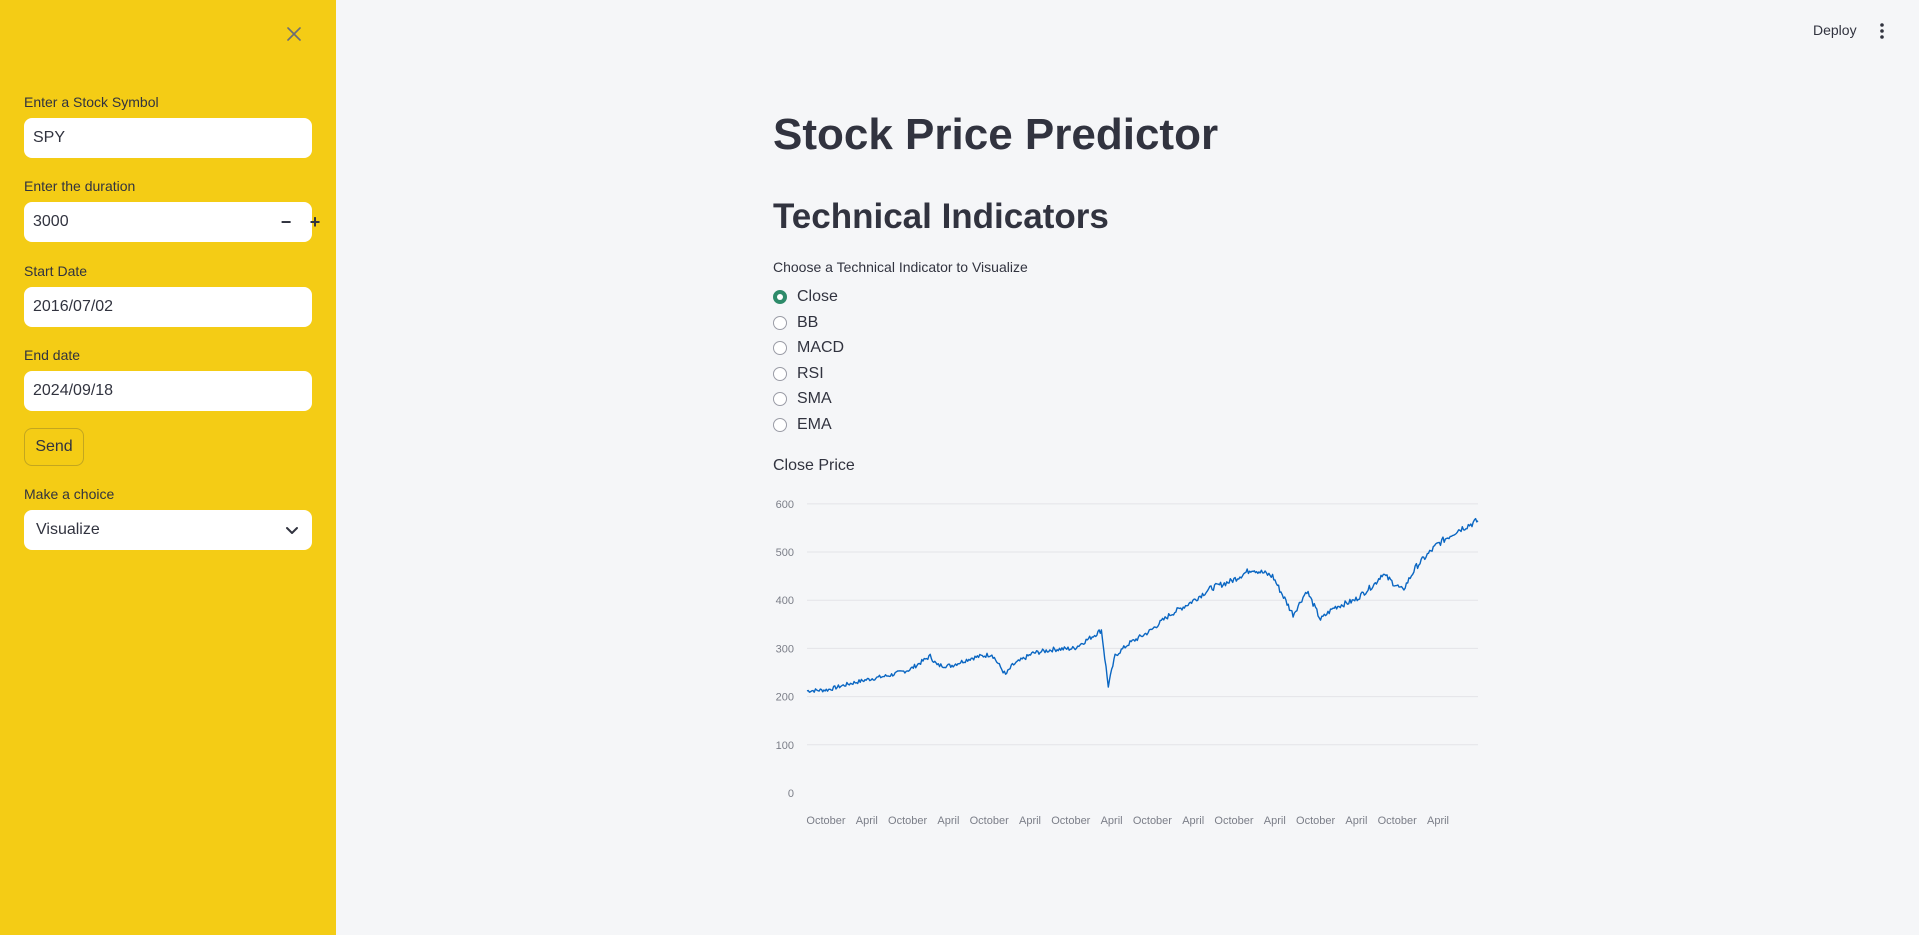 The image size is (1919, 935). What do you see at coordinates (68, 529) in the screenshot?
I see `choice-selected-value: Visualize` at bounding box center [68, 529].